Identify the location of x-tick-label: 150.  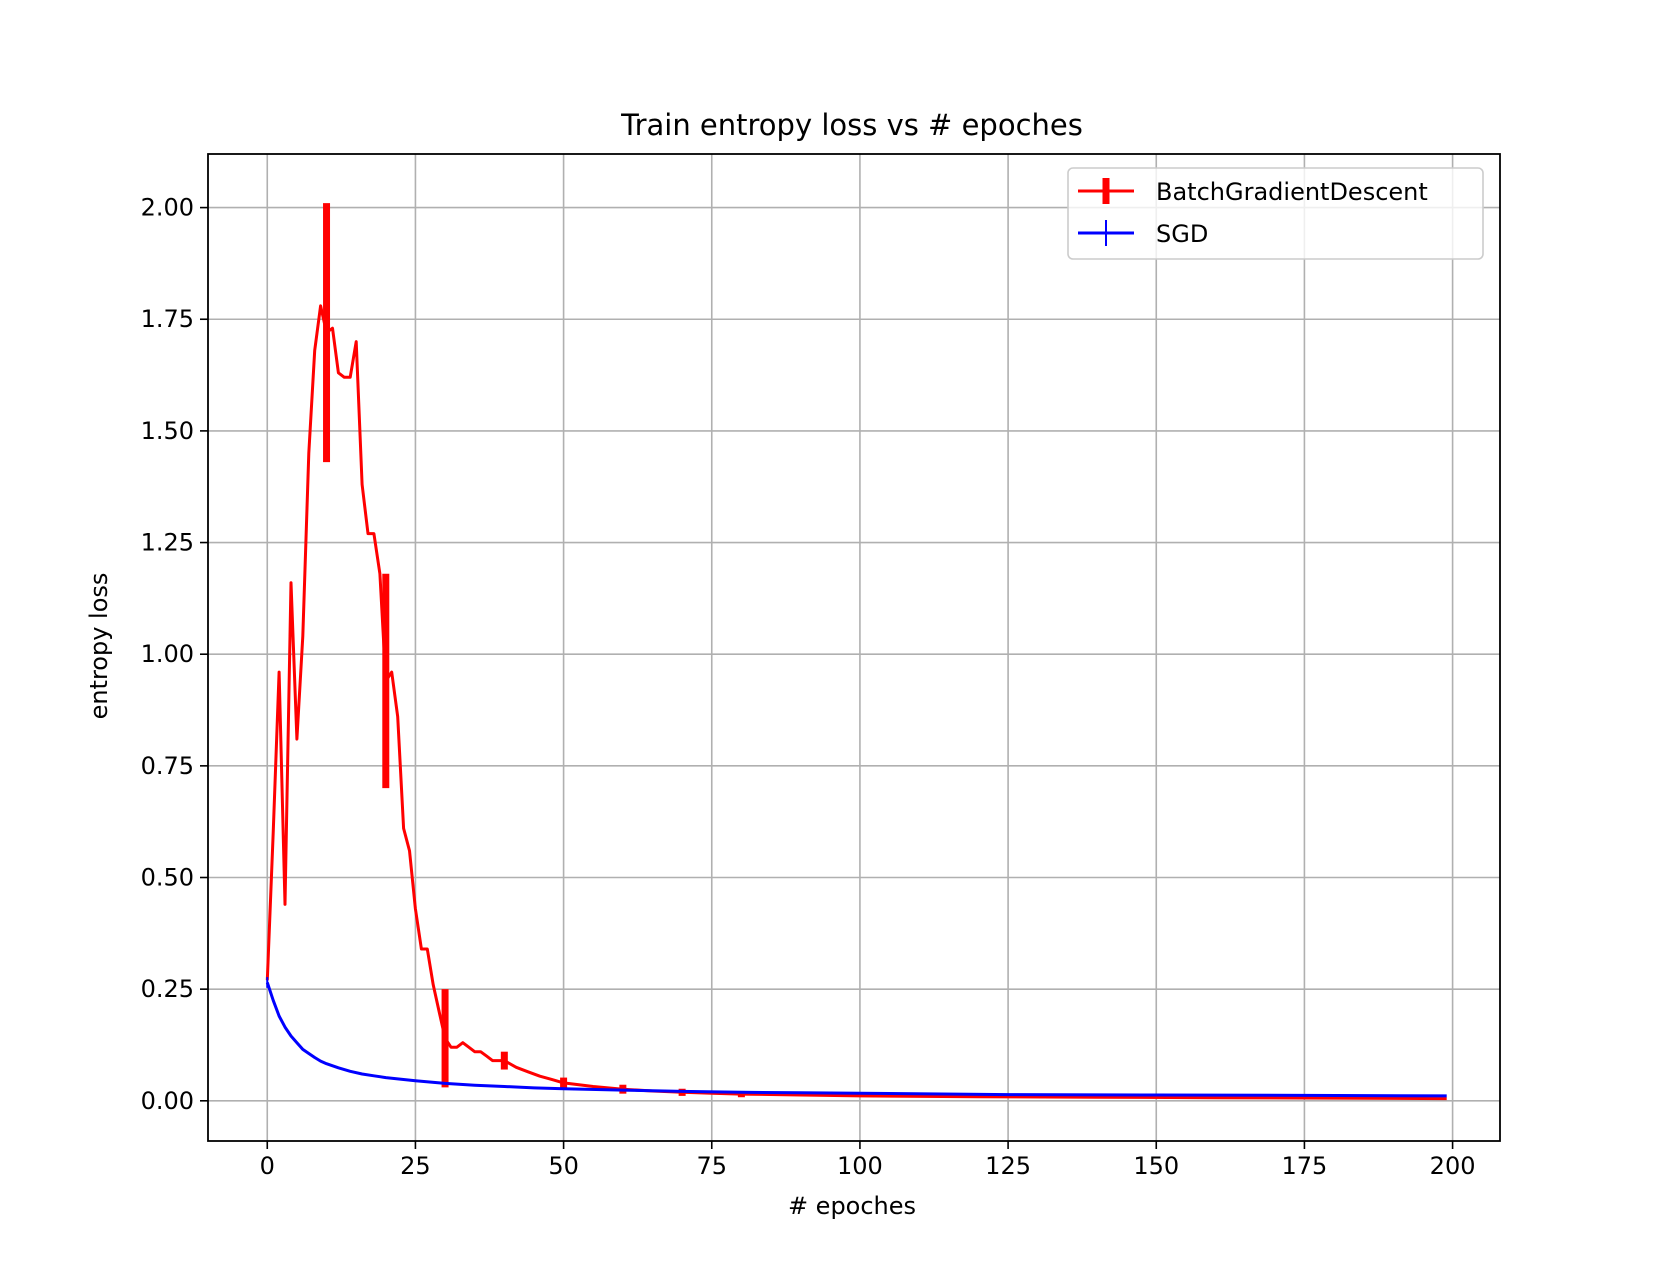
(1156, 1166).